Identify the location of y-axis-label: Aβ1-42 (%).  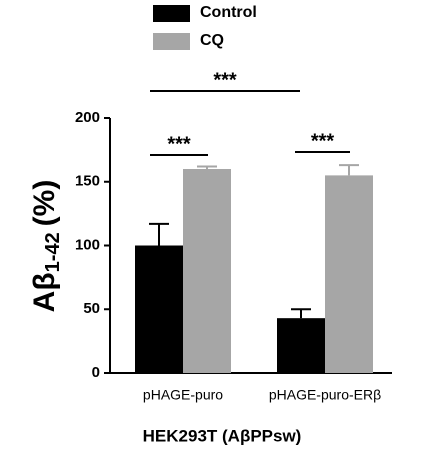
(46, 246).